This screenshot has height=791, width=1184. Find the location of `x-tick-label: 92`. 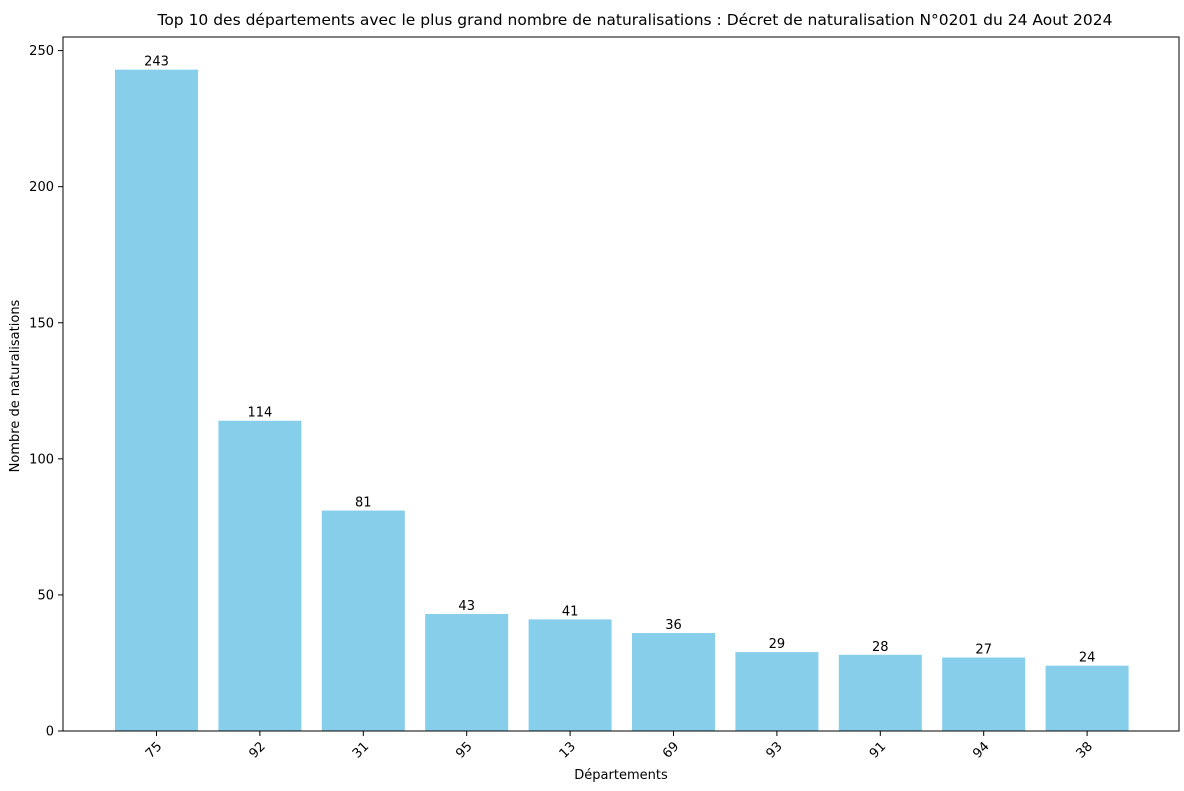

x-tick-label: 92 is located at coordinates (257, 750).